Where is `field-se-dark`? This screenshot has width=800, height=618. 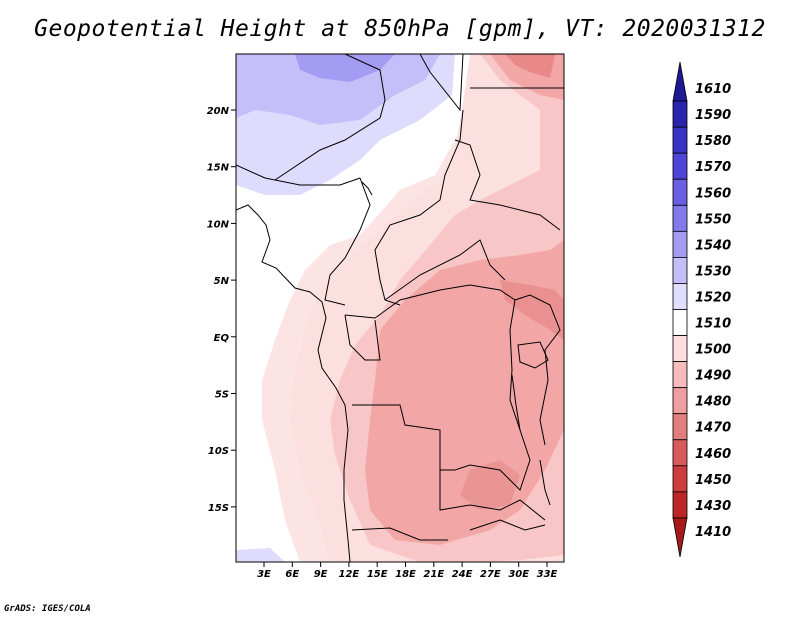 field-se-dark is located at coordinates (490, 485).